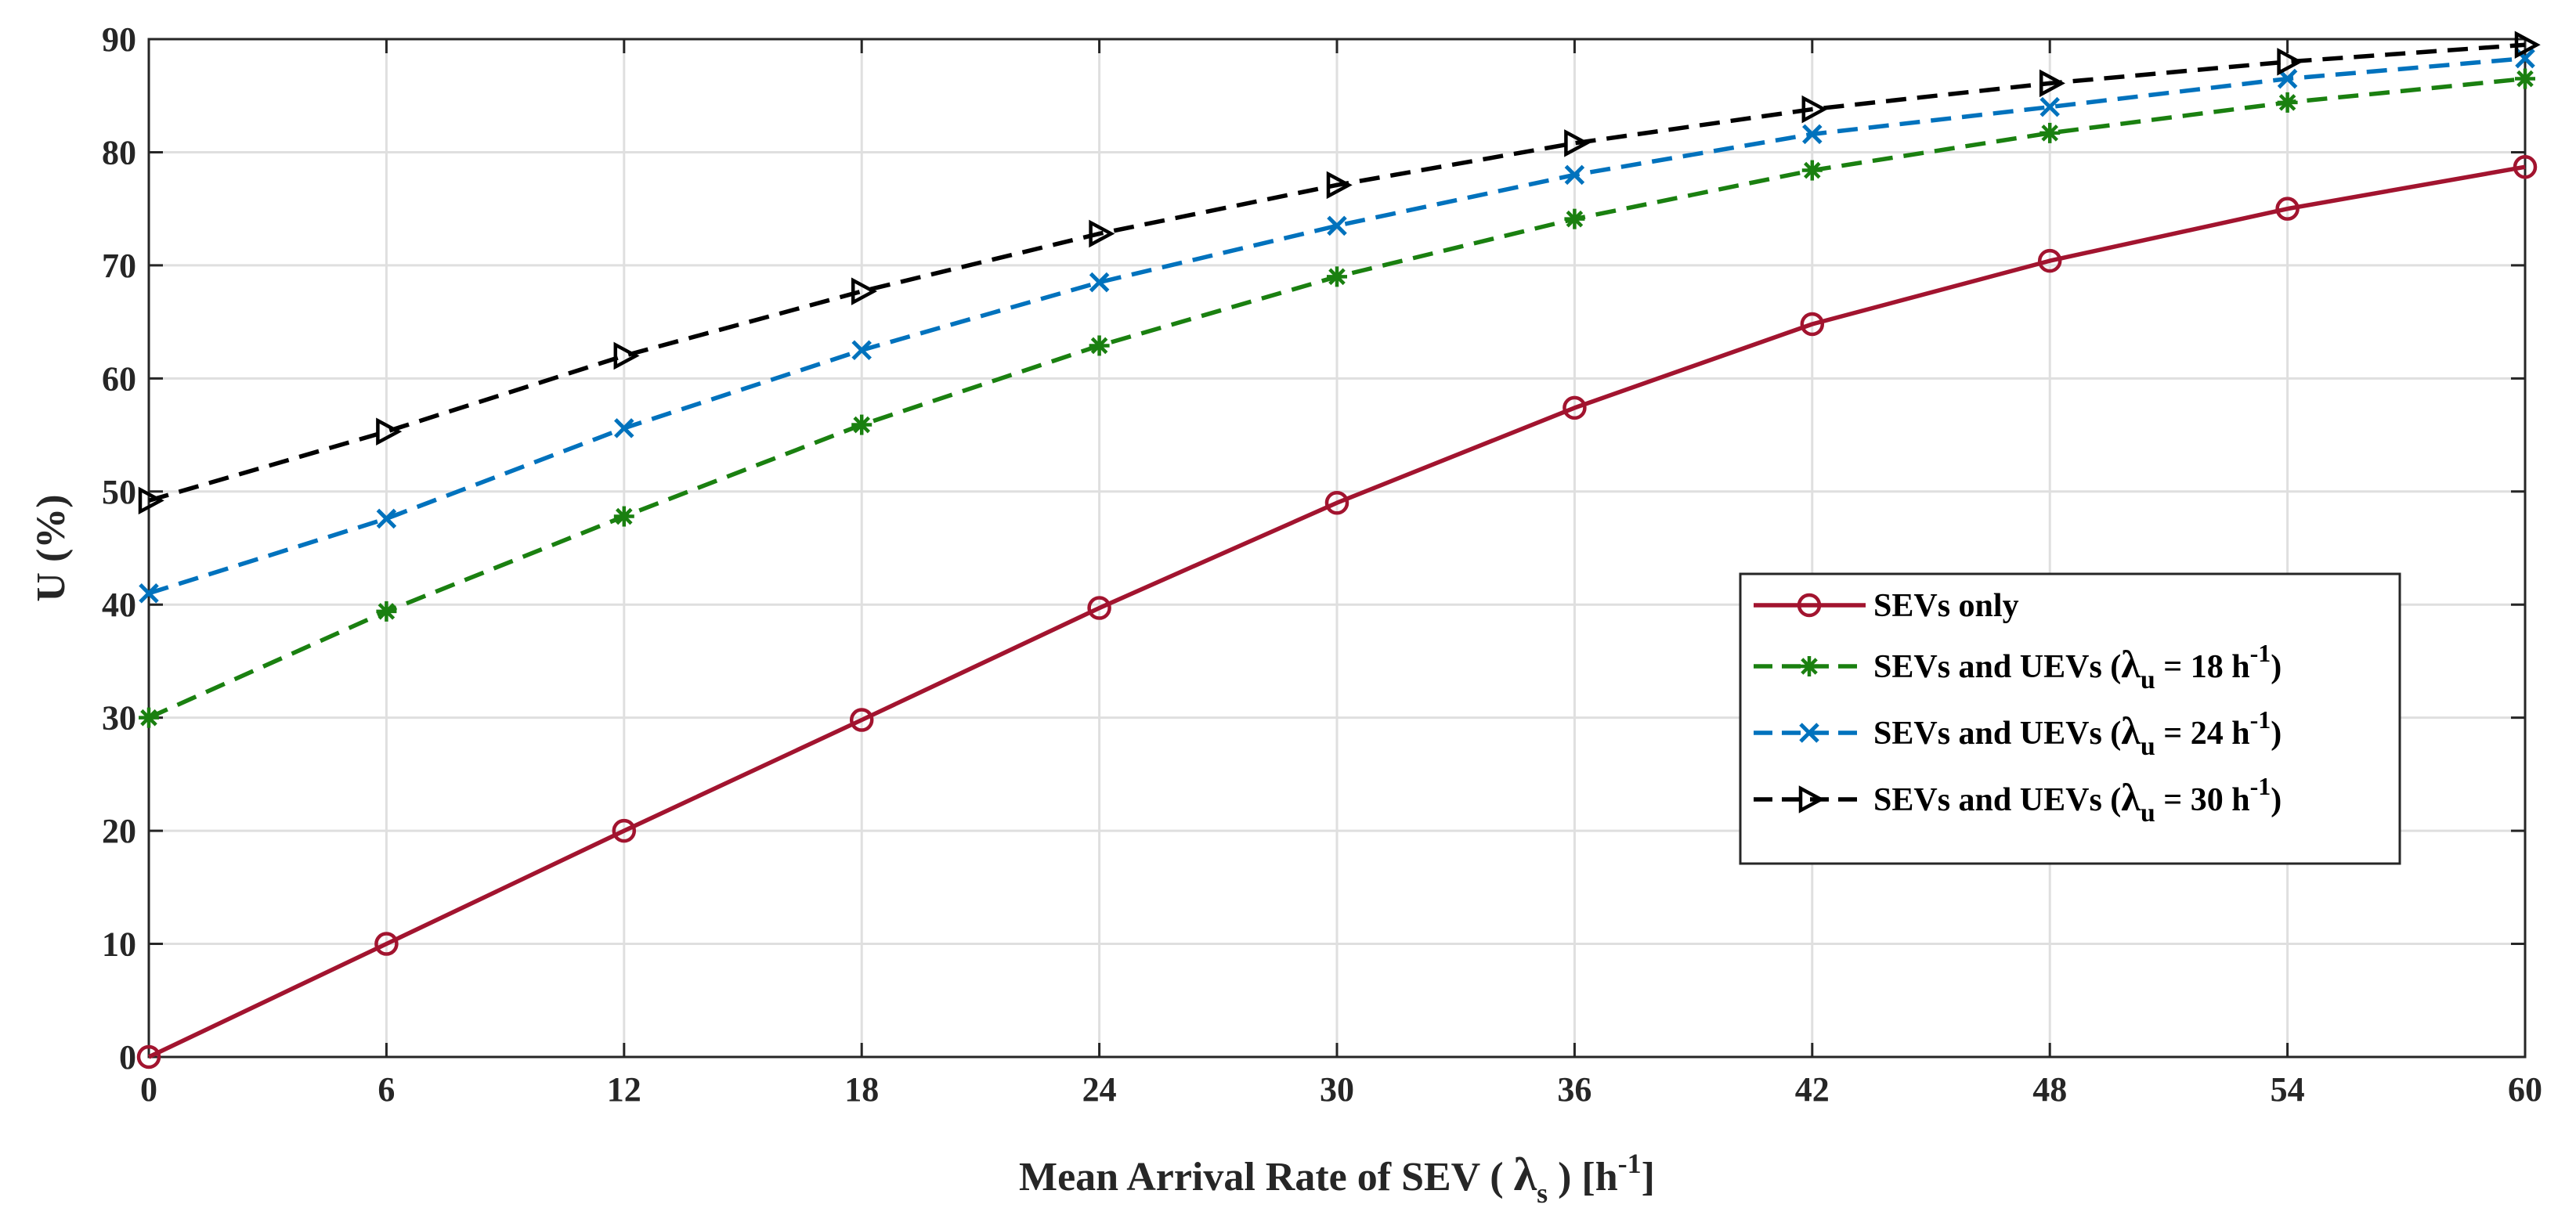 The width and height of the screenshot is (2576, 1230). What do you see at coordinates (119, 605) in the screenshot?
I see `y-tick-label: 40` at bounding box center [119, 605].